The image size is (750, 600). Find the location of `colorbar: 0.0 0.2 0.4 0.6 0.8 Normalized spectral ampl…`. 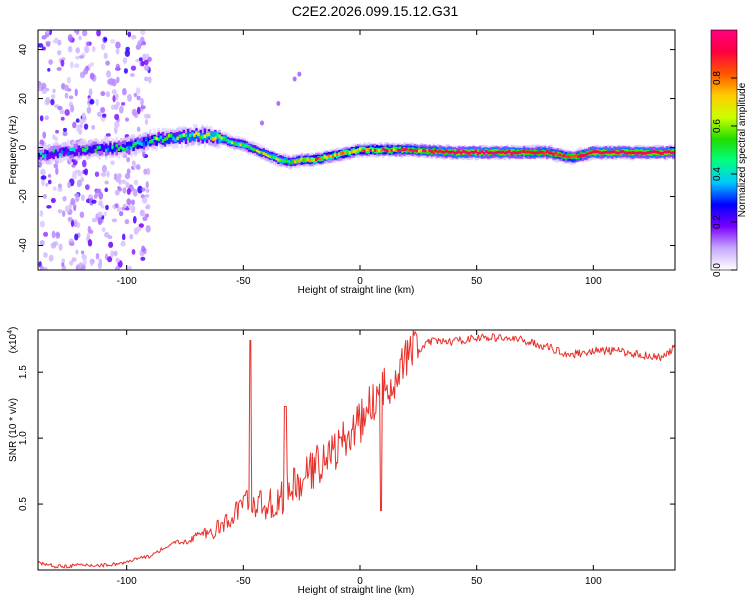

colorbar: 0.0 0.2 0.4 0.6 0.8 Normalized spectral ampl… is located at coordinates (729, 153).